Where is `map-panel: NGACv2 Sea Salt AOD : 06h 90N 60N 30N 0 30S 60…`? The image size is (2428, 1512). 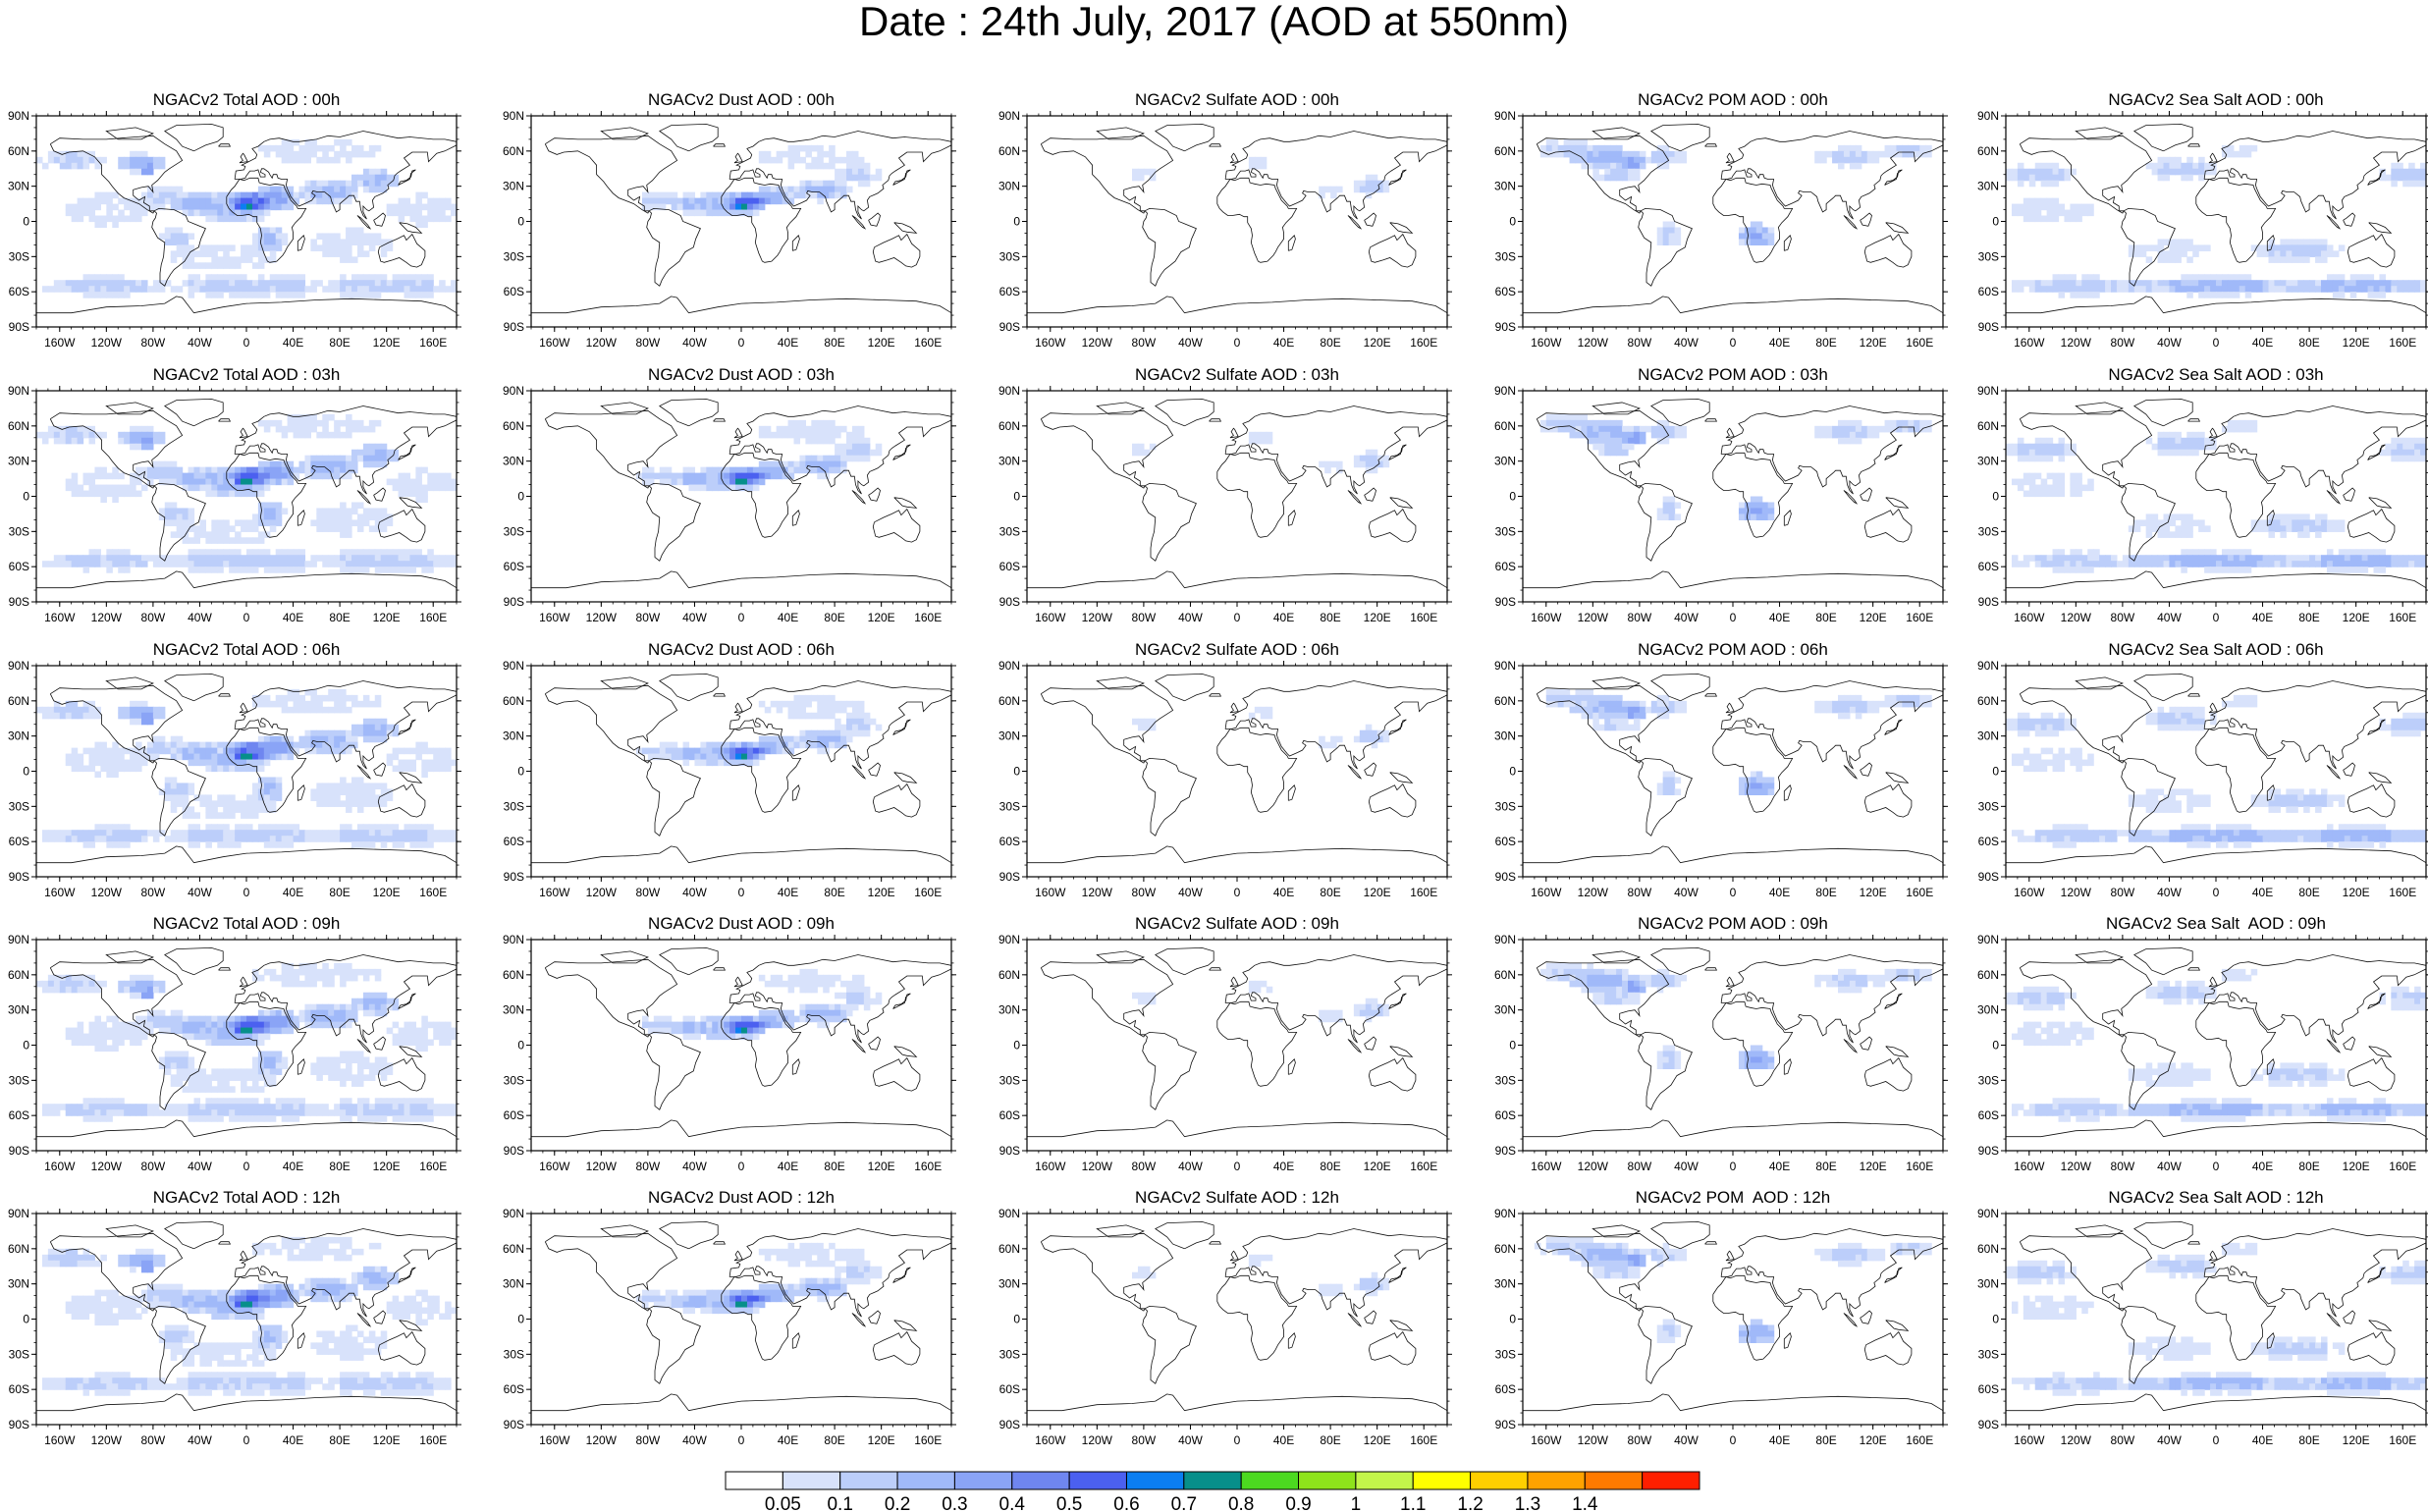
map-panel: NGACv2 Sea Salt AOD : 06h 90N 60N 30N 0 30S 60… is located at coordinates (2198, 780).